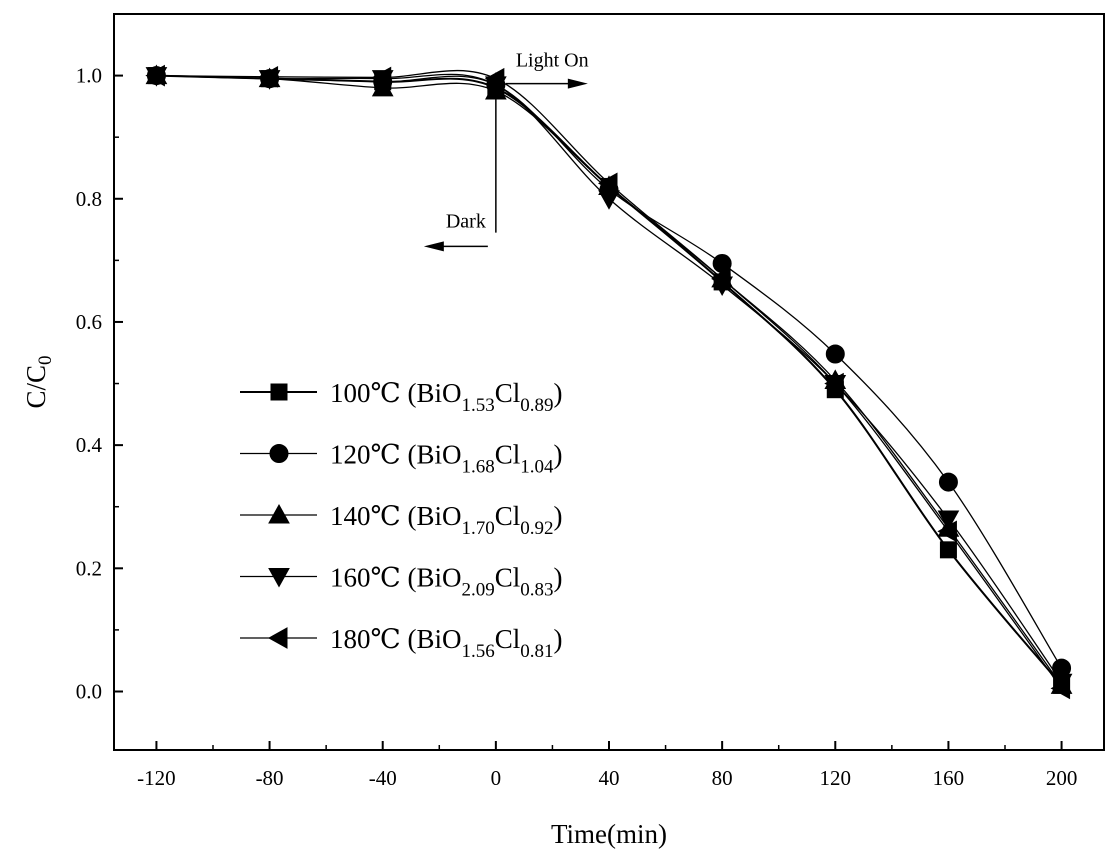 Image resolution: width=1119 pixels, height=864 pixels. I want to click on legend-label-part: 1.68, so click(477, 467).